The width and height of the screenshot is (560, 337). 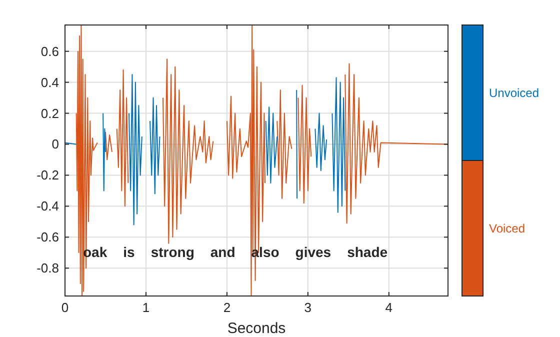 What do you see at coordinates (507, 228) in the screenshot?
I see `text: Voiced` at bounding box center [507, 228].